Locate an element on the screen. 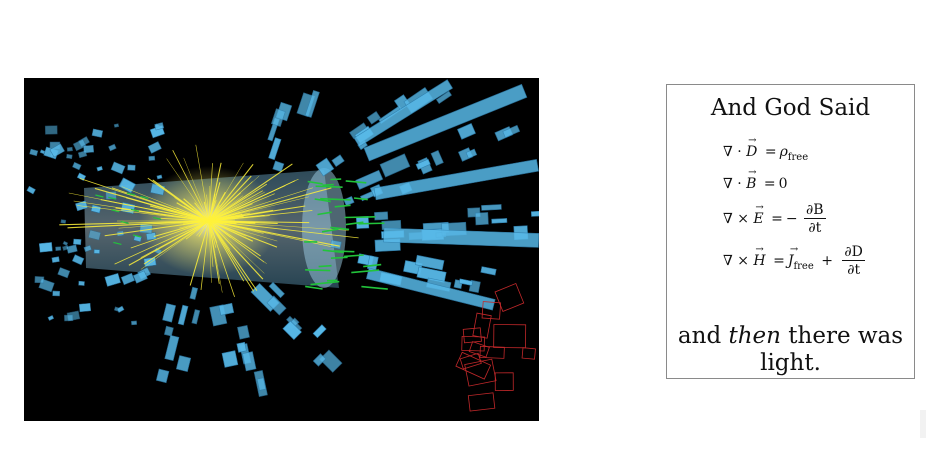 This screenshot has height=450, width=926. equation-field: B is located at coordinates (751, 179).